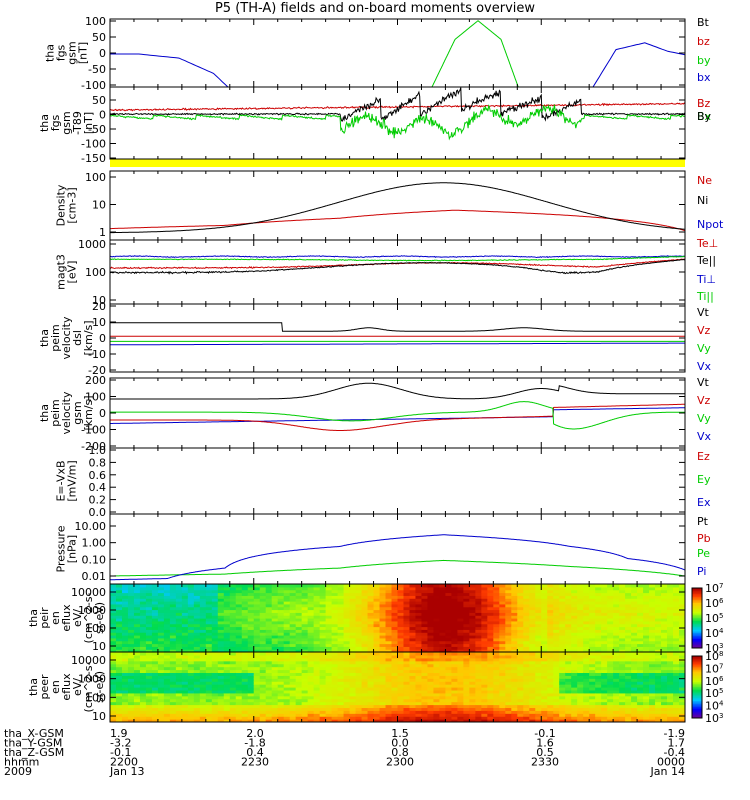  Describe the element at coordinates (119, 733) in the screenshot. I see `axis-row-value: 1.9` at that location.